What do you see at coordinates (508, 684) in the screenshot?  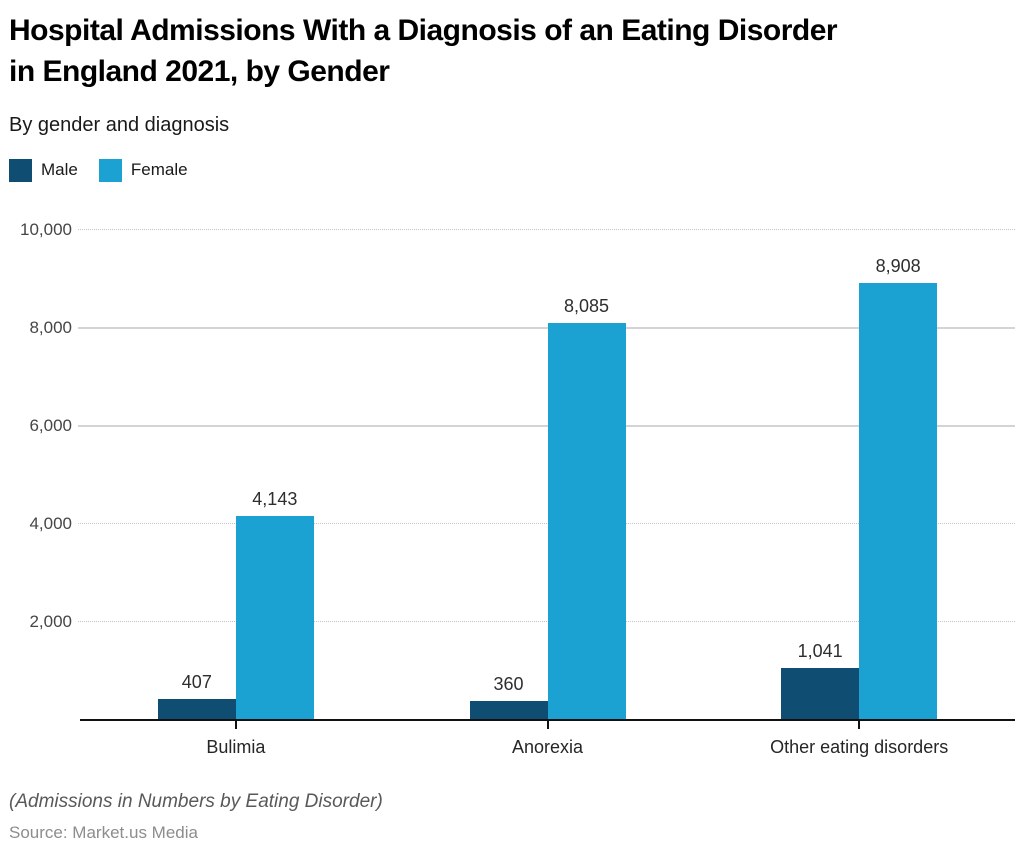 I see `bar-value-label: 360` at bounding box center [508, 684].